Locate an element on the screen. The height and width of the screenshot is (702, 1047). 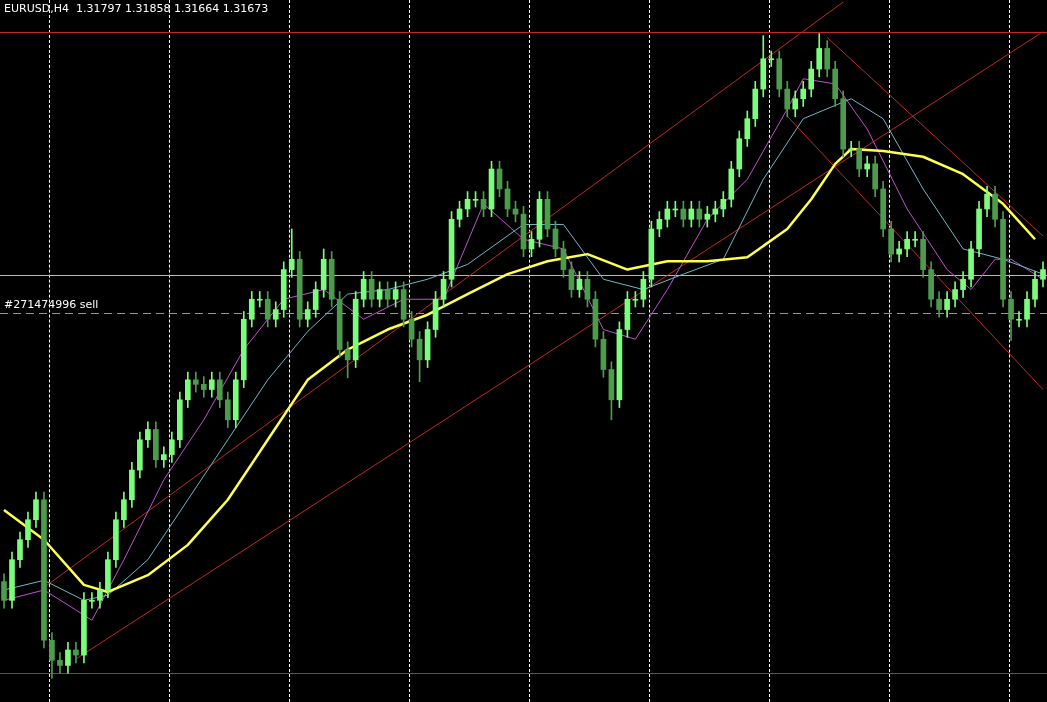
chart-title: EURUSD,H4 1.31797 1.31858 1.31664 1.31673 is located at coordinates (136, 9).